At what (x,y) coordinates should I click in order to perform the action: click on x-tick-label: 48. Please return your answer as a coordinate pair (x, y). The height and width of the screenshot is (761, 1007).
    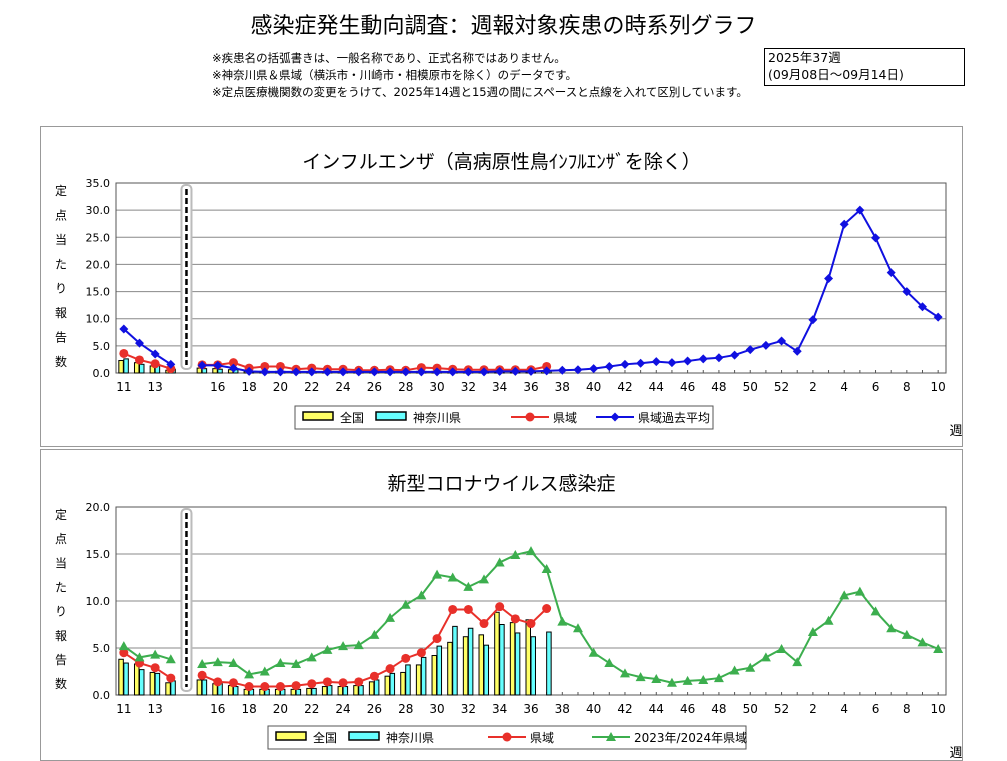
    Looking at the image, I should click on (718, 387).